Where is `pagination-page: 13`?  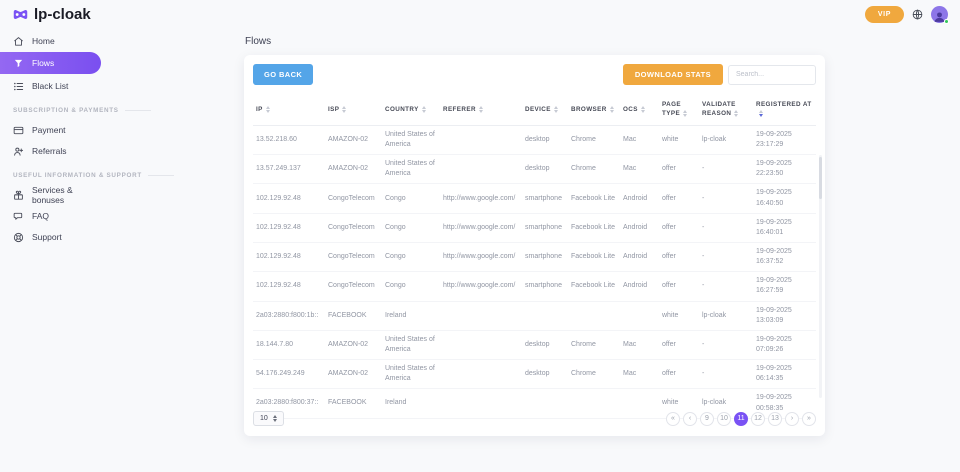
pagination-page: 13 is located at coordinates (775, 418).